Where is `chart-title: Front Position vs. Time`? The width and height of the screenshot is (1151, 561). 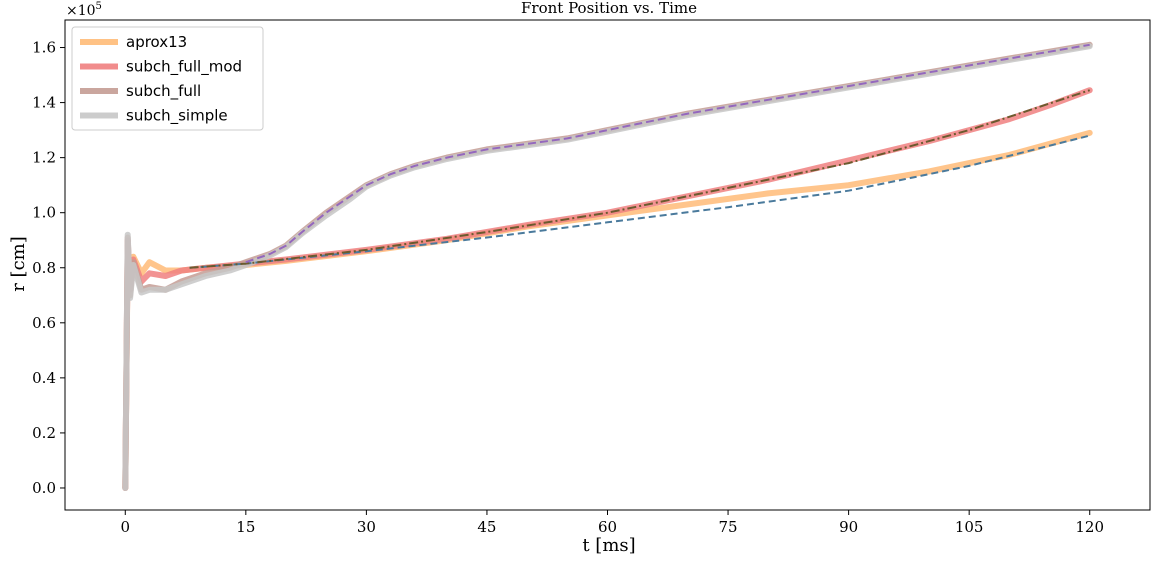
chart-title: Front Position vs. Time is located at coordinates (609, 8).